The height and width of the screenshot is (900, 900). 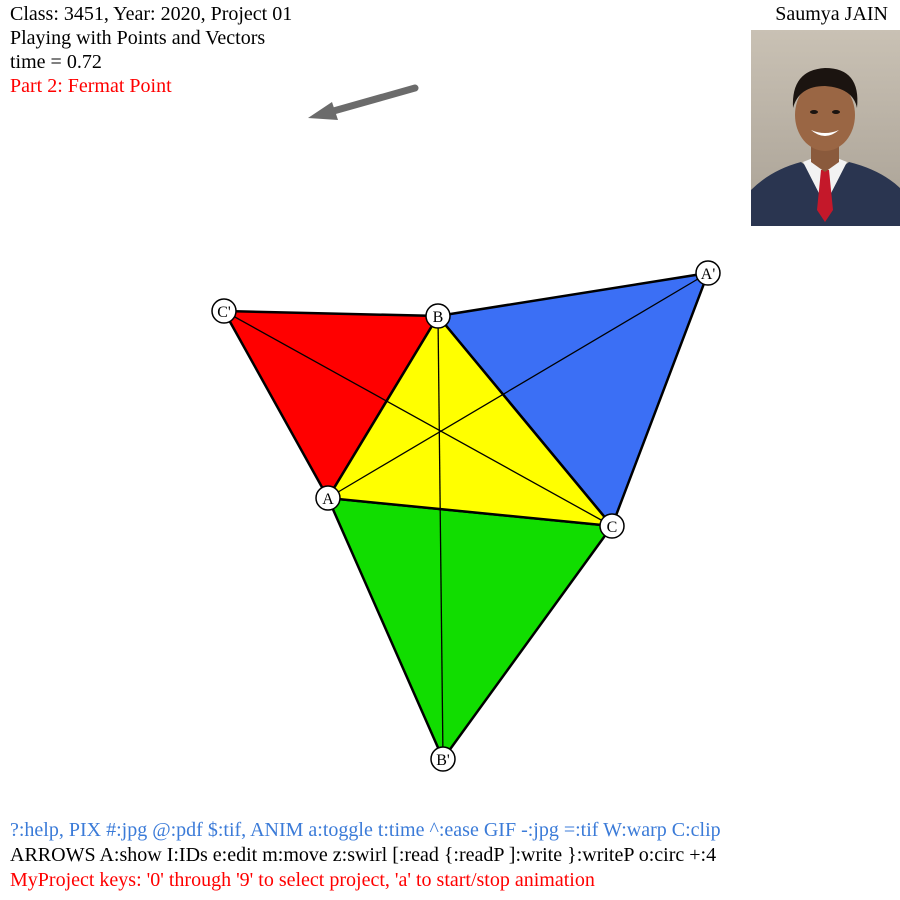 What do you see at coordinates (91, 86) in the screenshot?
I see `part-title: Part 2: Fermat Point` at bounding box center [91, 86].